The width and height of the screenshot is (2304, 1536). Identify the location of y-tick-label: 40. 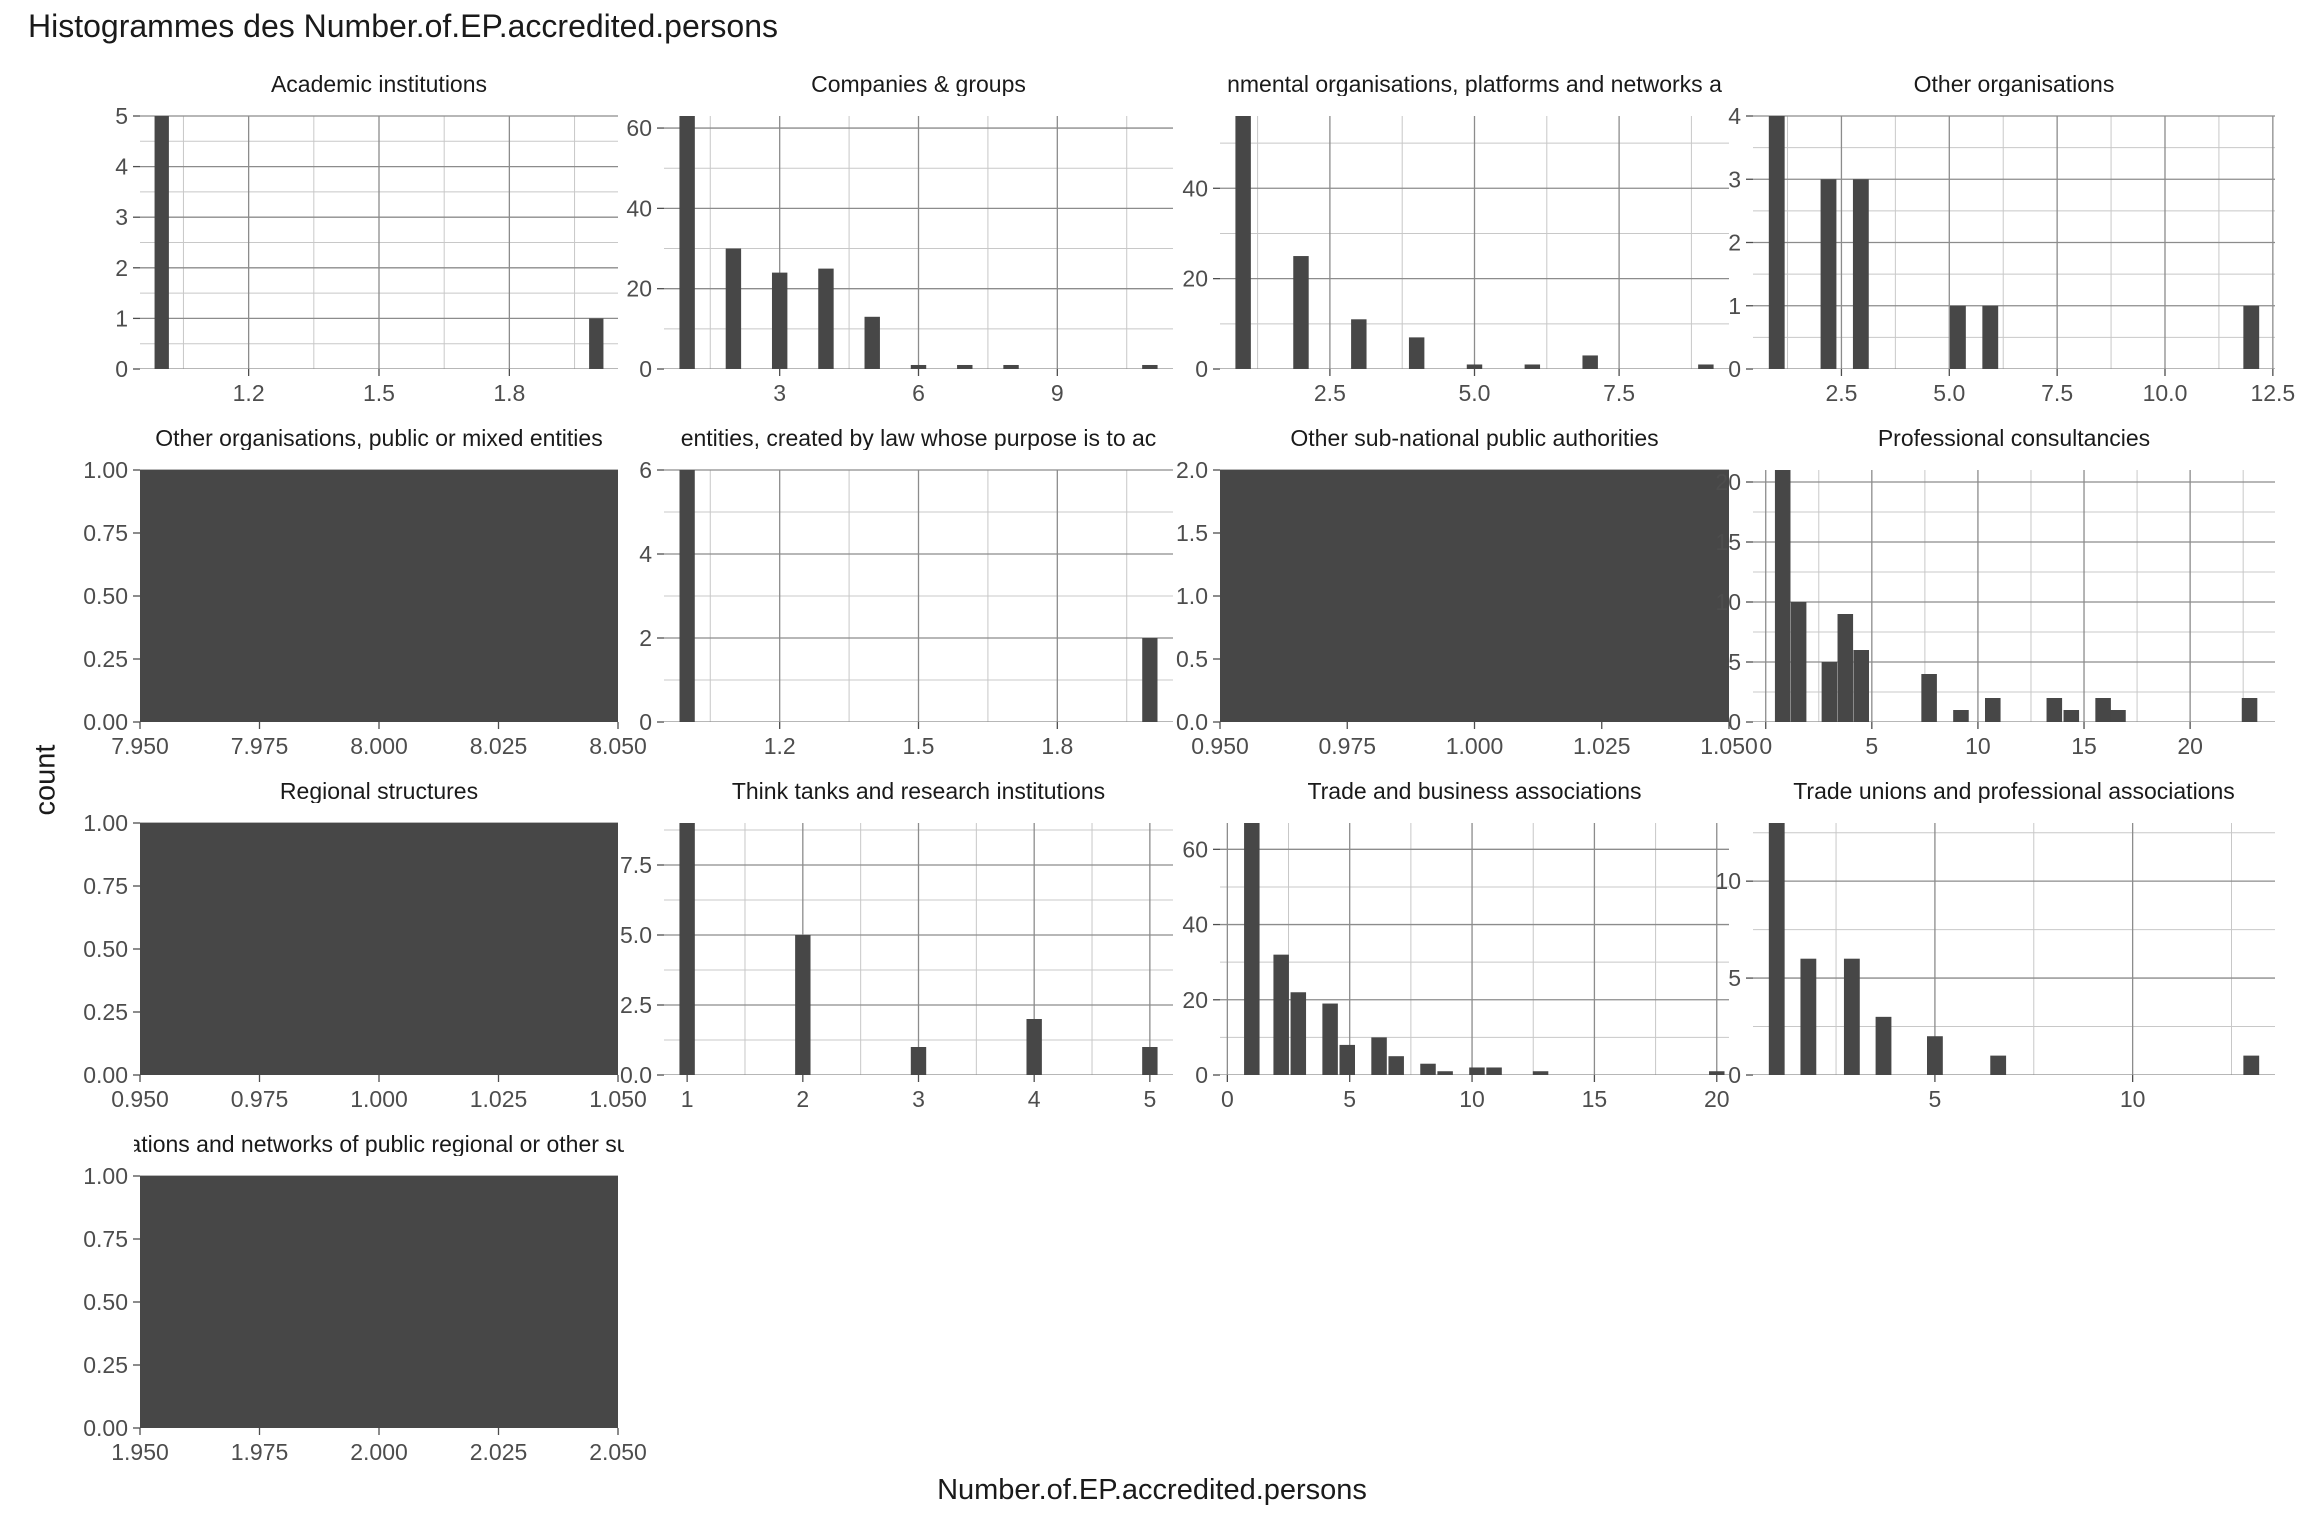
(1195, 188).